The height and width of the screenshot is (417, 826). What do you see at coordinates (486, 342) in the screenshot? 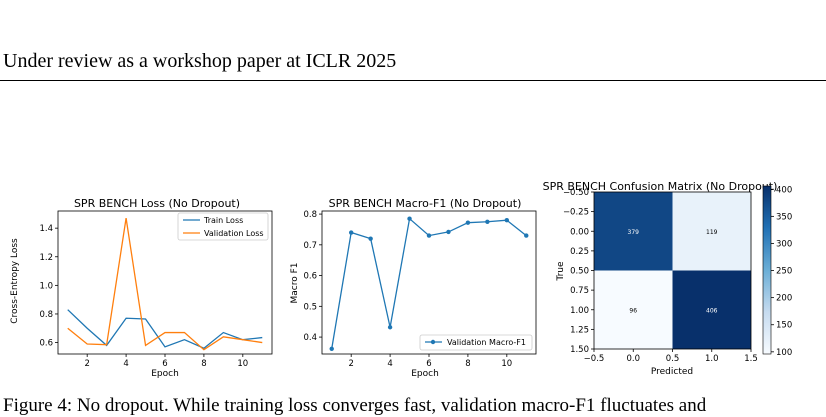
I see `legend-label-f1: Validation Macro-F1` at bounding box center [486, 342].